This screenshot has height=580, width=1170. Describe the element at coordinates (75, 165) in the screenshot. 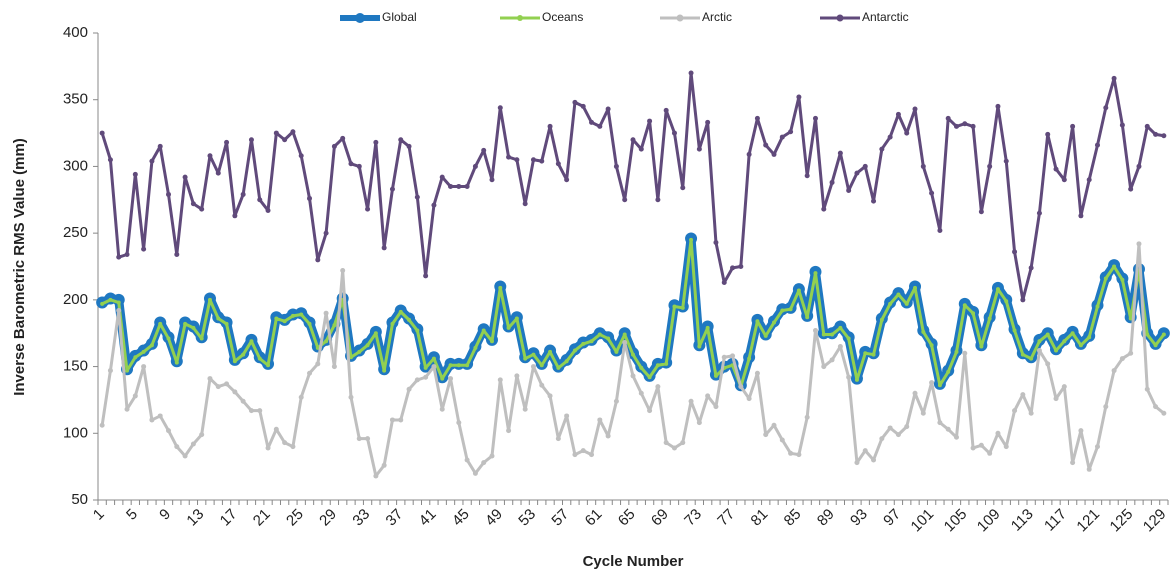

I see `y-tick-label: 300` at that location.